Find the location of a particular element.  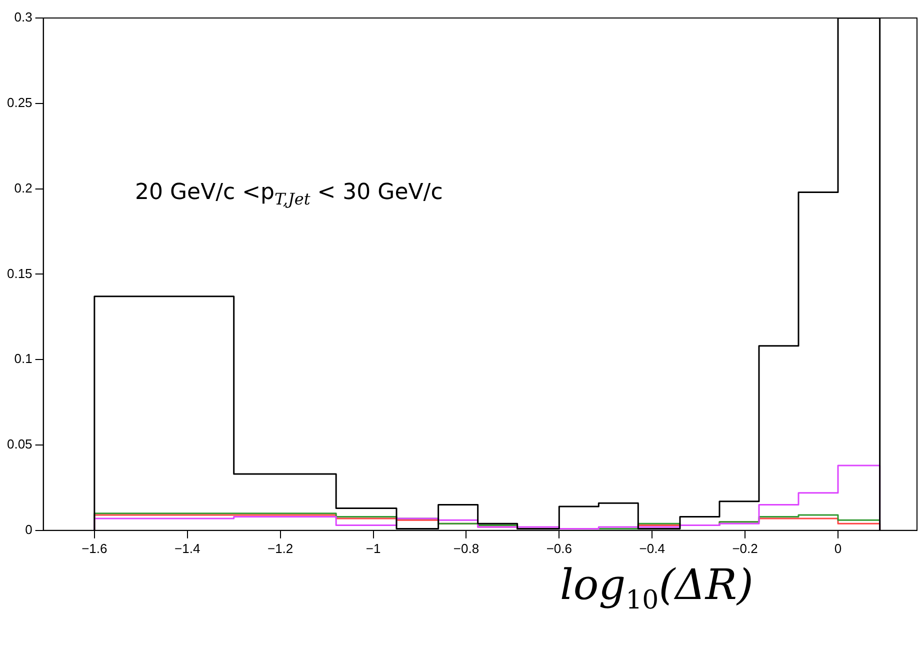

annotation: 20 GeV/c <p$_{T,Jet}$ < 30 GeV/c is located at coordinates (289, 194).